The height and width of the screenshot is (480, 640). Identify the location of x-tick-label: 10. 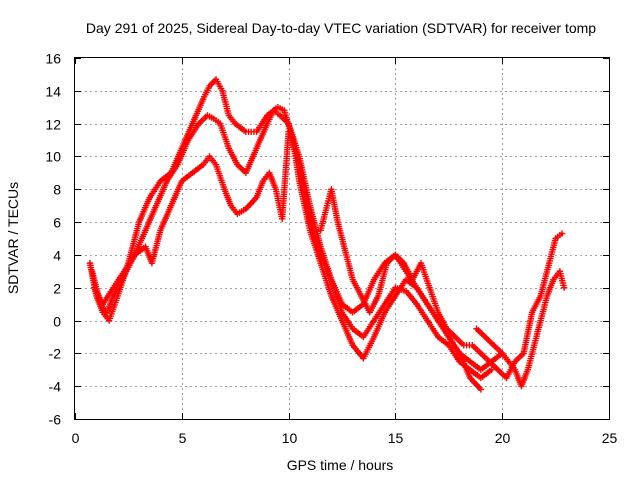
(290, 438).